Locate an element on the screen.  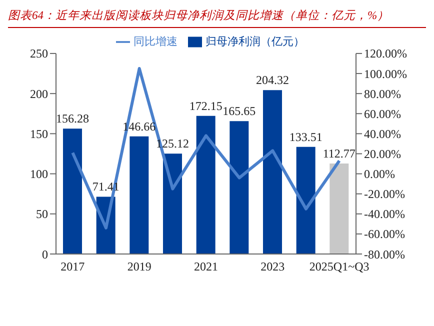
y2-tick-label: 0.00% is located at coordinates (379, 174).